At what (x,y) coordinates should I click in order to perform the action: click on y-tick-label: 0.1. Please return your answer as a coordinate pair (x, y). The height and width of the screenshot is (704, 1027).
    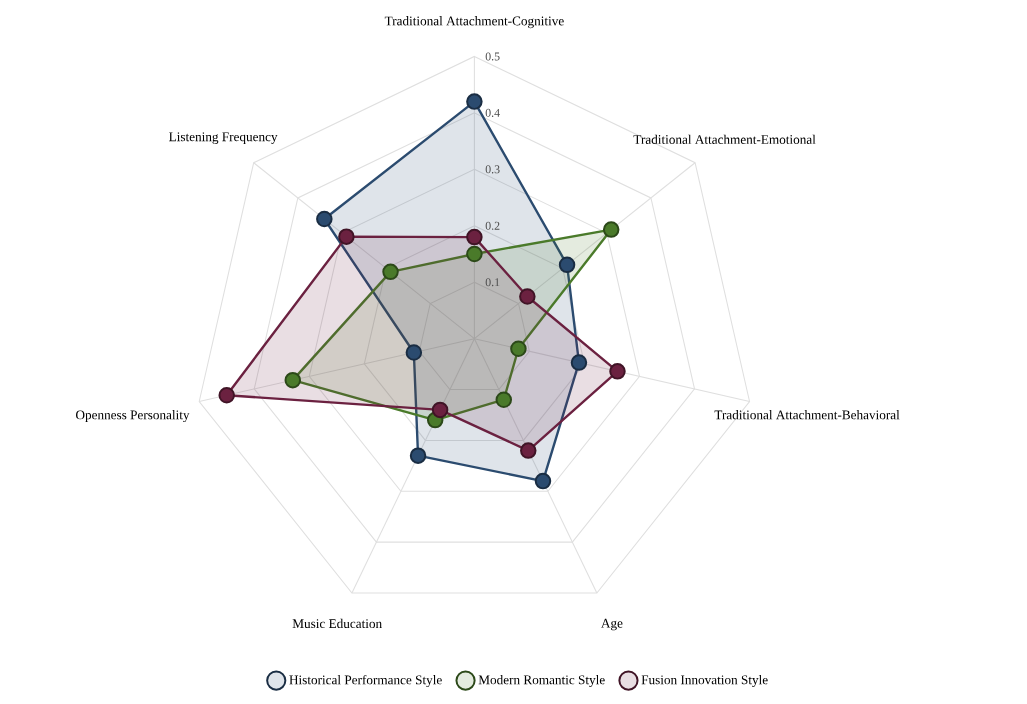
    Looking at the image, I should click on (492, 282).